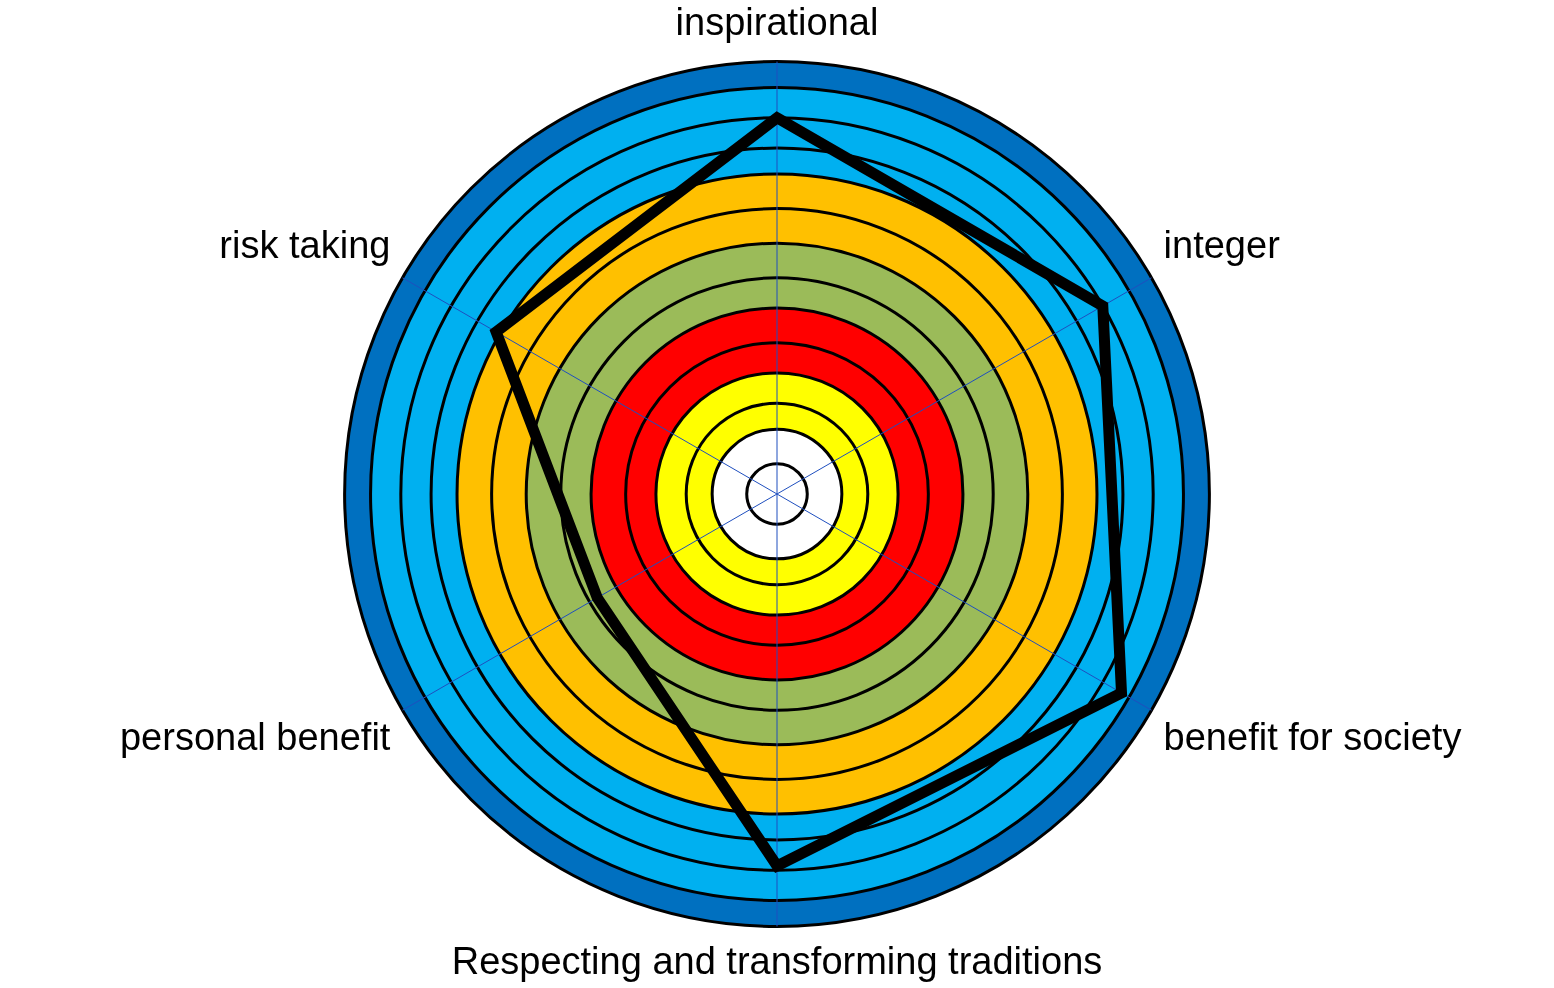 The width and height of the screenshot is (1554, 988). Describe the element at coordinates (305, 245) in the screenshot. I see `spoke-label: risk taking` at that location.